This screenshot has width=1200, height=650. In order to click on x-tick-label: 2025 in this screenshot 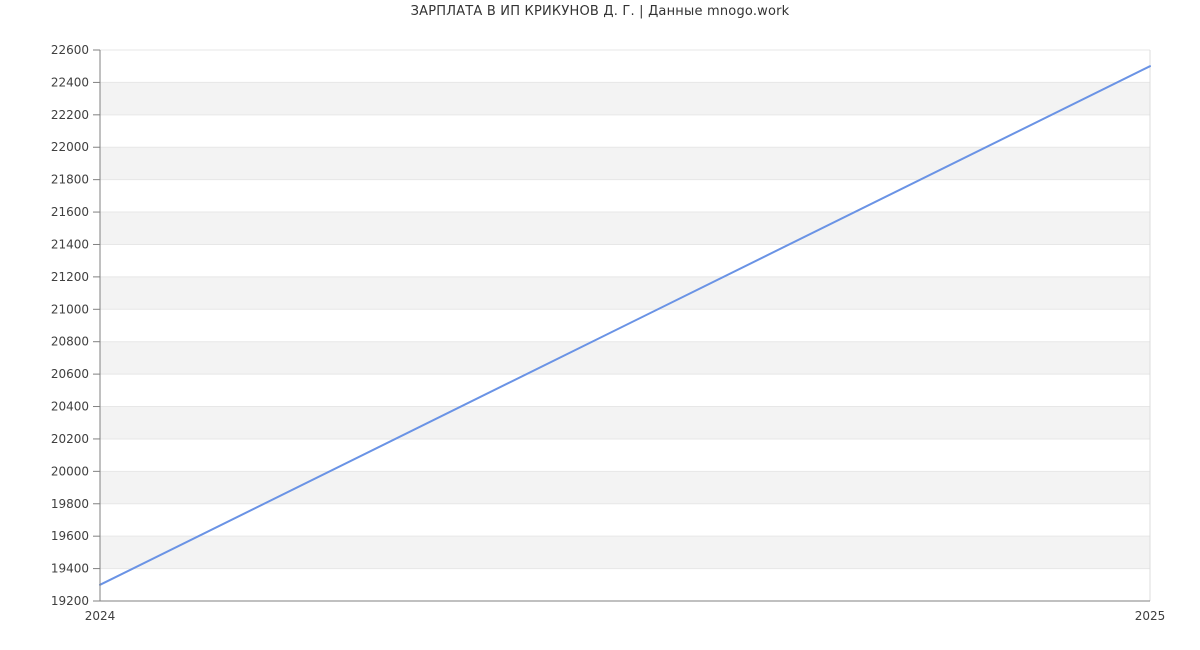, I will do `click(1150, 616)`.